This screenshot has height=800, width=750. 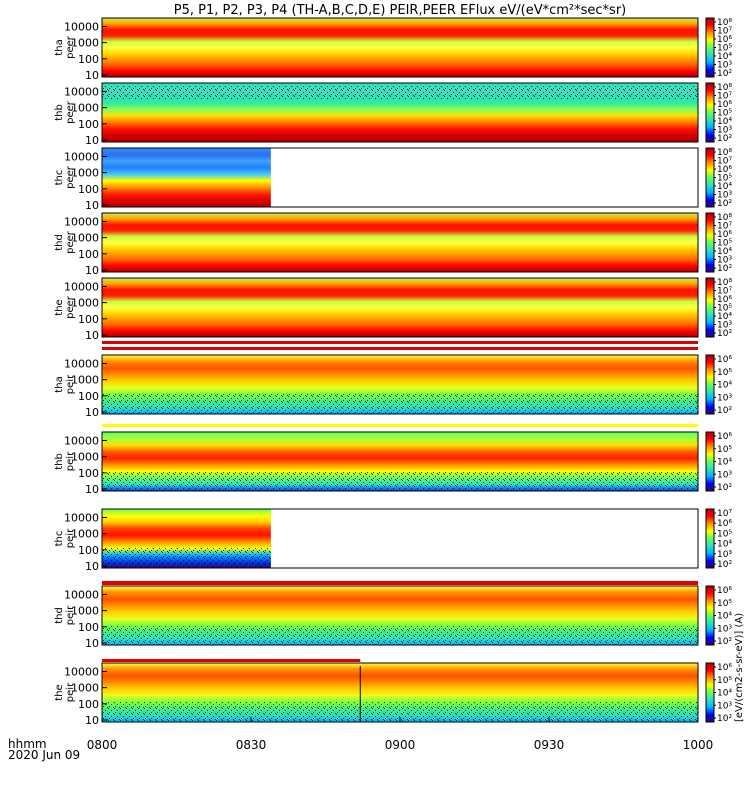 I want to click on panel-the-peir: thepeir 10 100 1000 10000 10² 10³ 10⁴ 10⁵ 10⁶, so click(x=393, y=694).